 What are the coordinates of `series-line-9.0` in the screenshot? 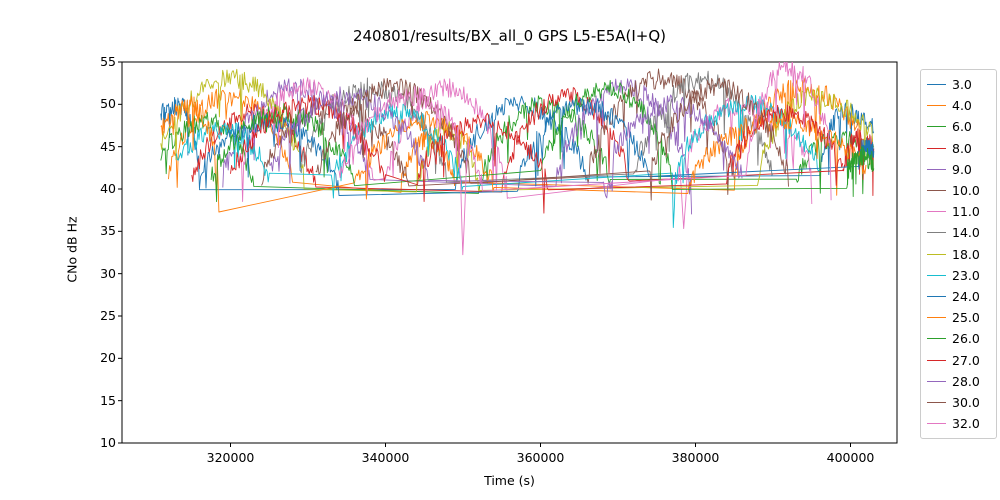 It's located at (457, 146).